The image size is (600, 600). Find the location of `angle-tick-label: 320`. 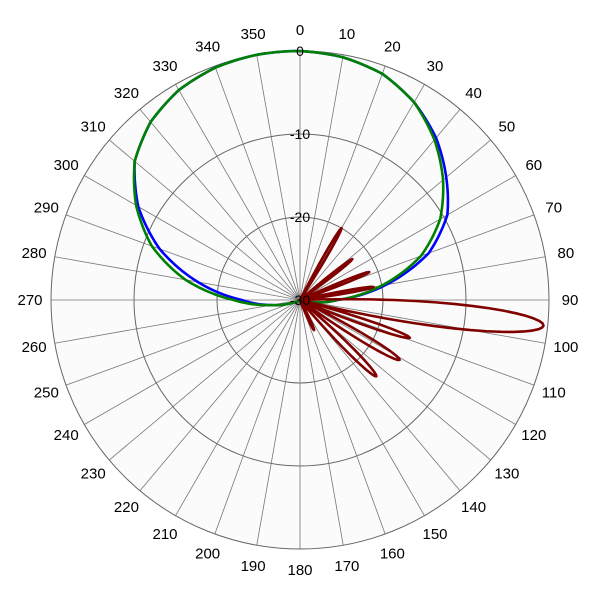

angle-tick-label: 320 is located at coordinates (126, 93).